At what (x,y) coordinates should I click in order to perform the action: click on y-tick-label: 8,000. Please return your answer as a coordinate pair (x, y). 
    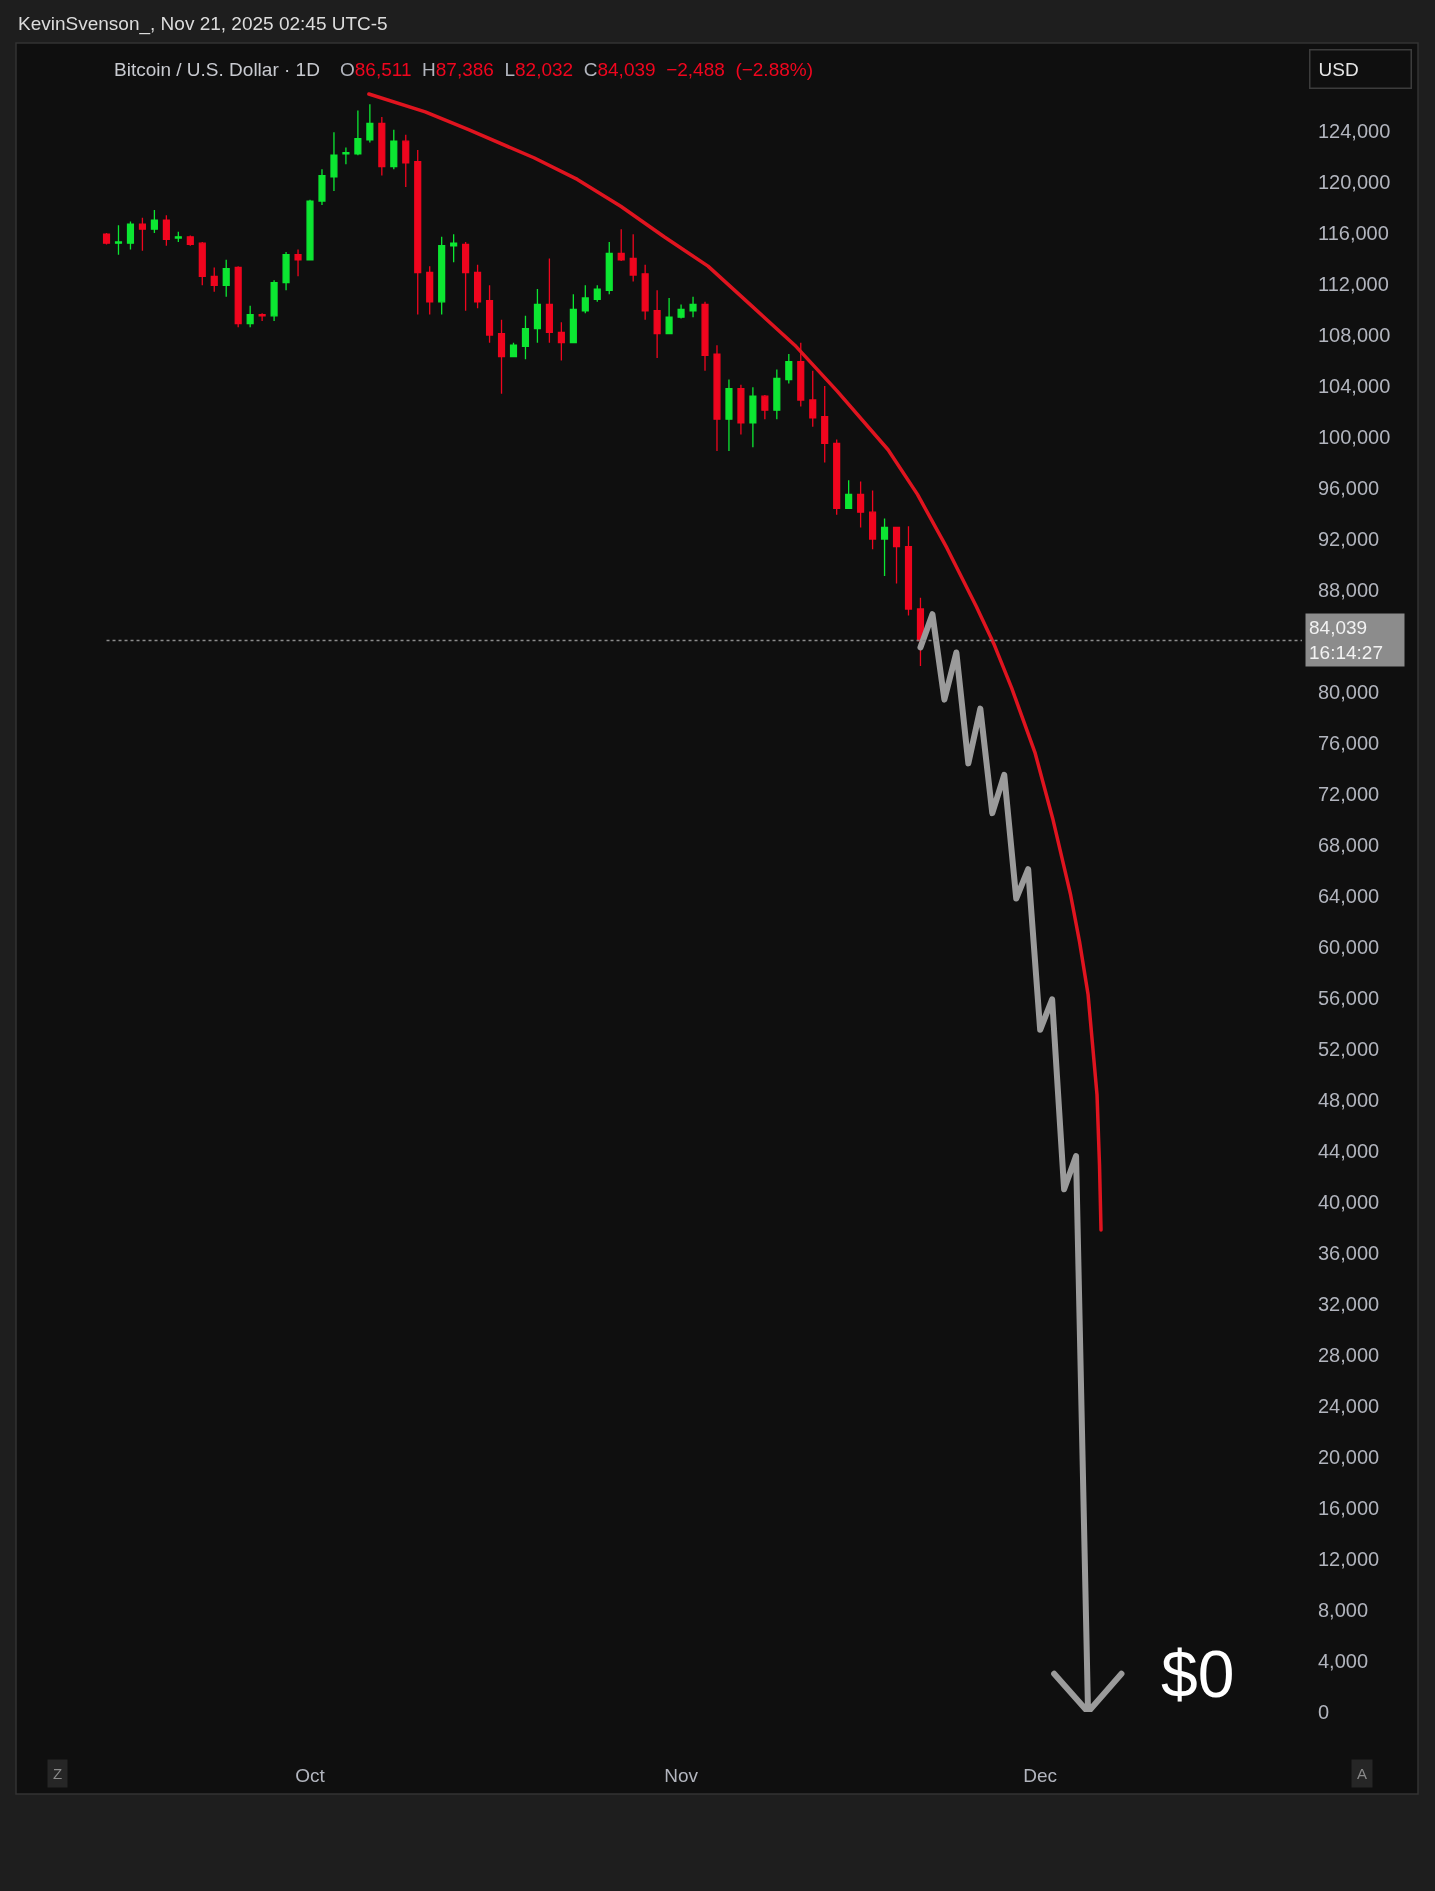
    Looking at the image, I should click on (1343, 1610).